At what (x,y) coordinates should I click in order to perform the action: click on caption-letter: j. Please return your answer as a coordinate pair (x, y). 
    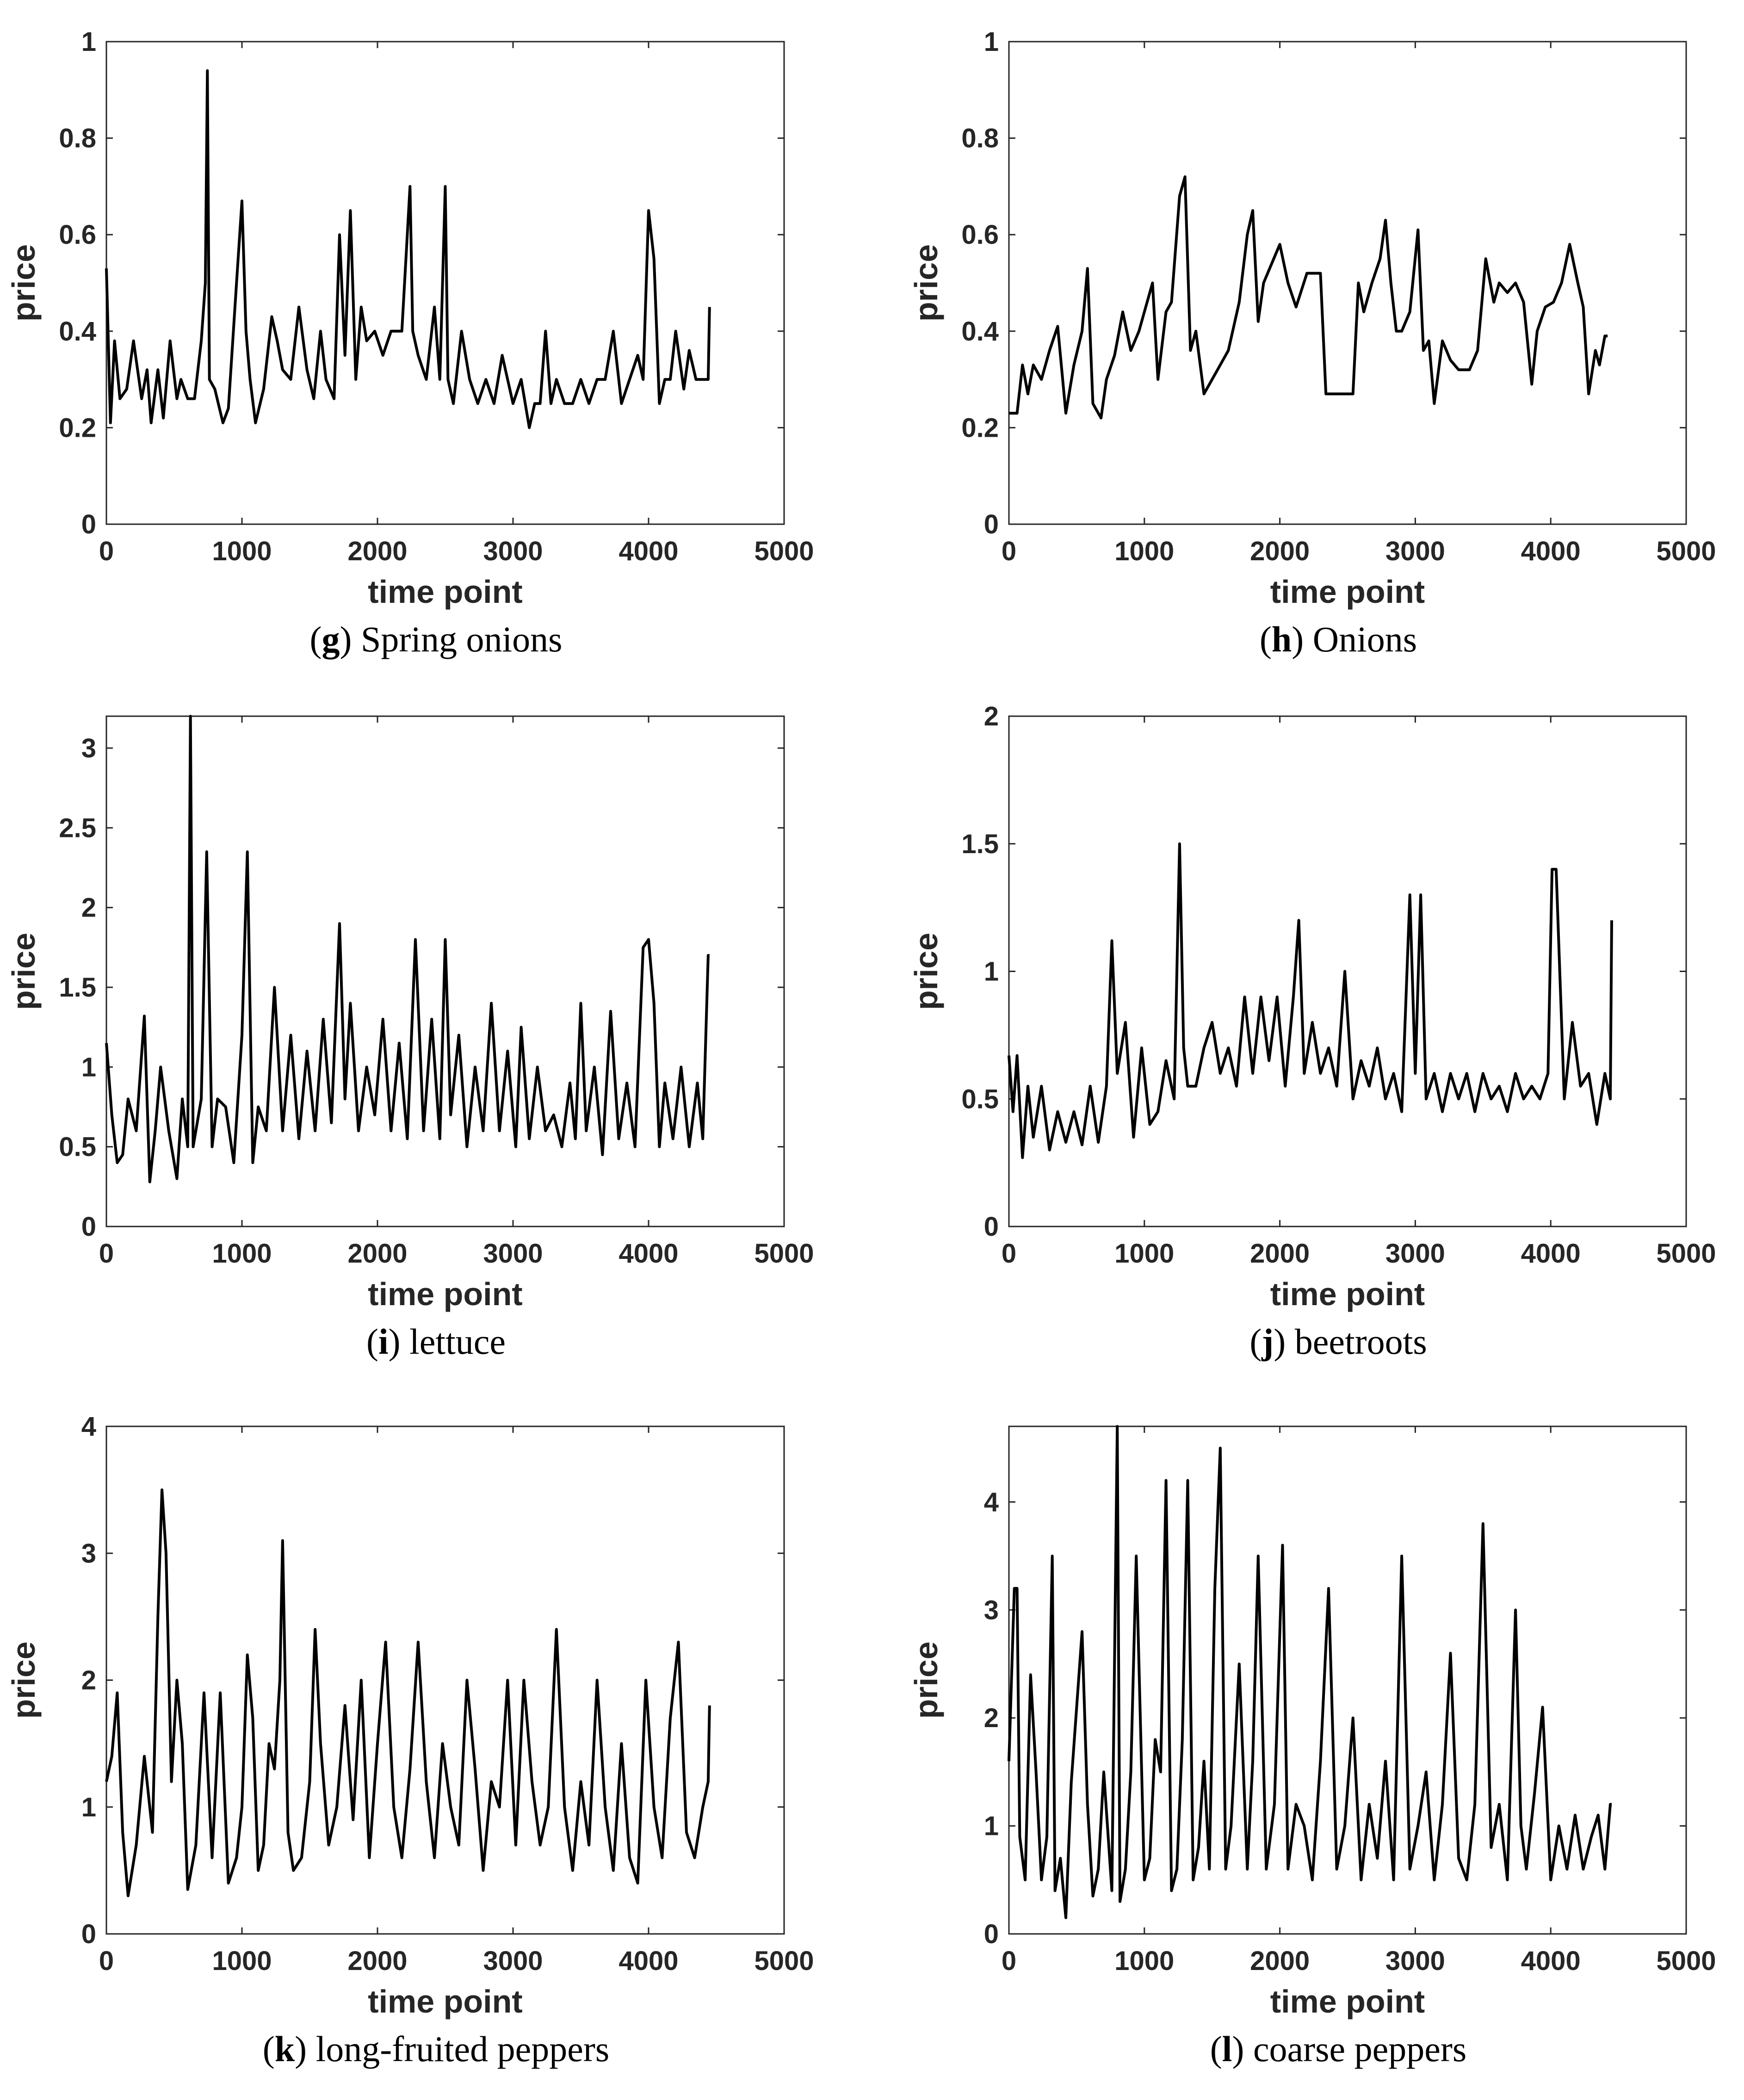
    Looking at the image, I should click on (1267, 1341).